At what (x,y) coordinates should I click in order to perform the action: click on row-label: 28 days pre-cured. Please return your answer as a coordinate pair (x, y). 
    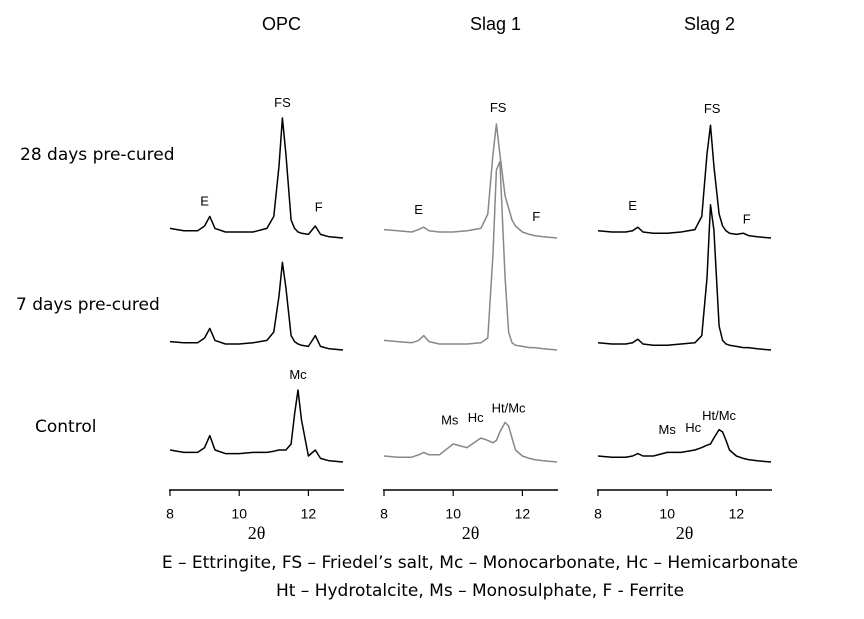
    Looking at the image, I should click on (97, 155).